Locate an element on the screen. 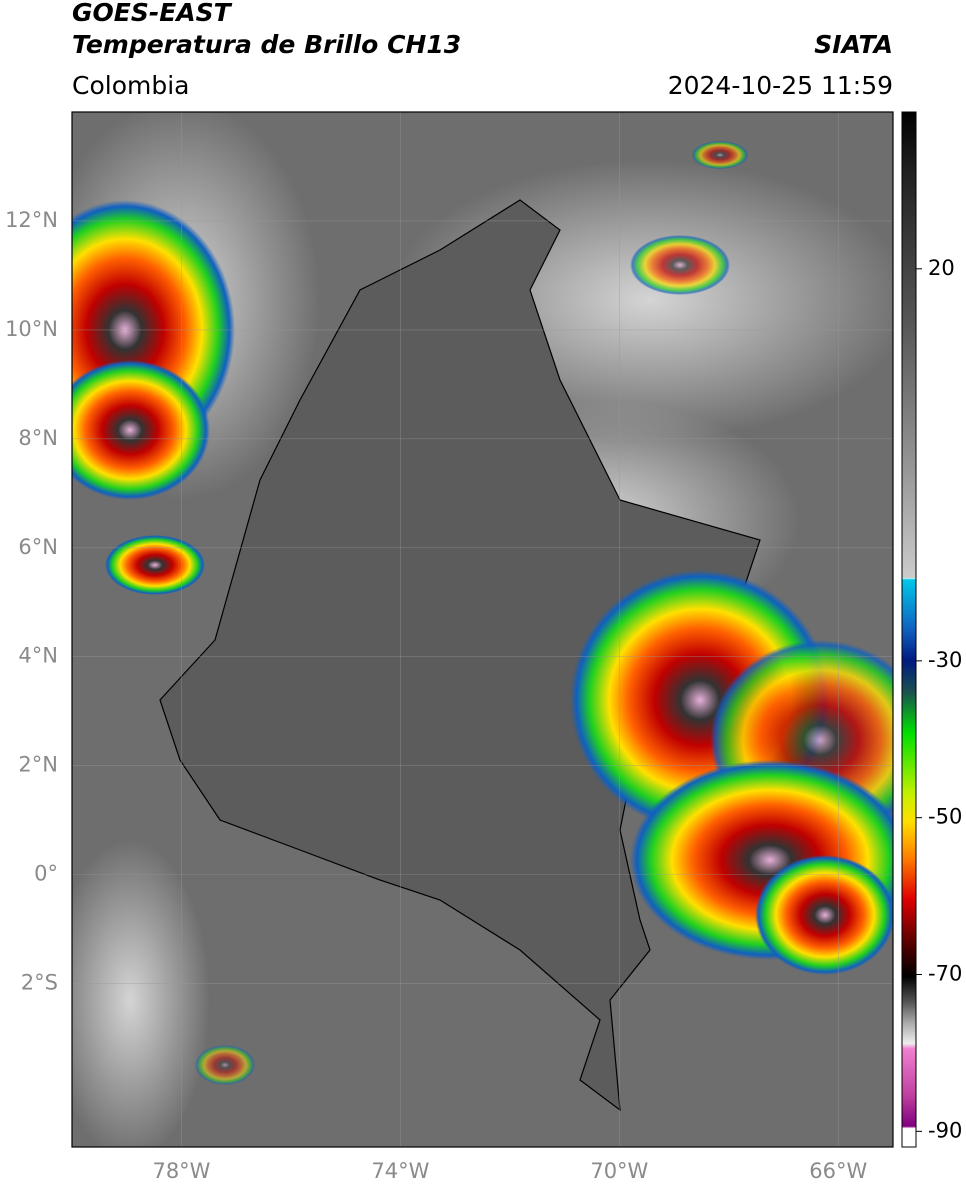 This screenshot has height=1190, width=966. lat-label: 10°N is located at coordinates (31, 329).